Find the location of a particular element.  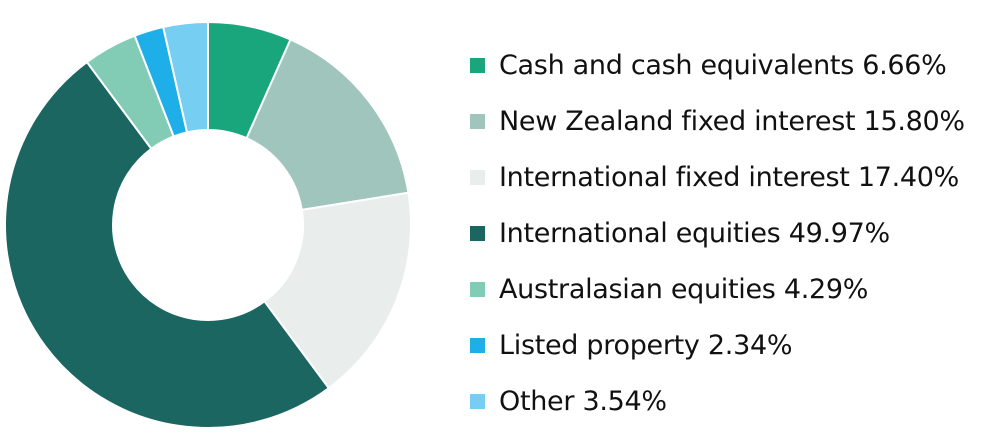

legend-value: 2.34% is located at coordinates (750, 345).